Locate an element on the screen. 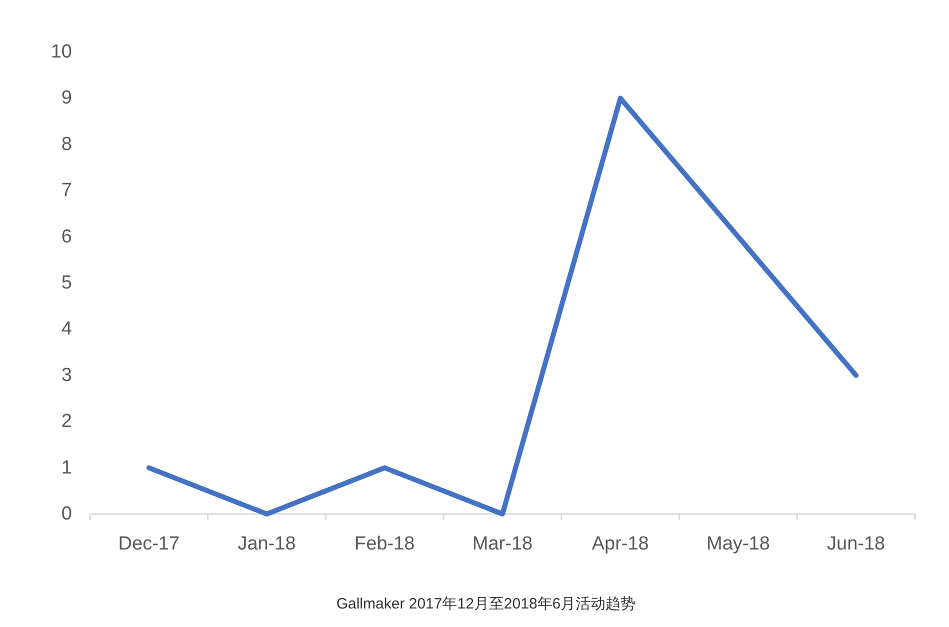  x-tick-label: Jun-18 is located at coordinates (856, 544).